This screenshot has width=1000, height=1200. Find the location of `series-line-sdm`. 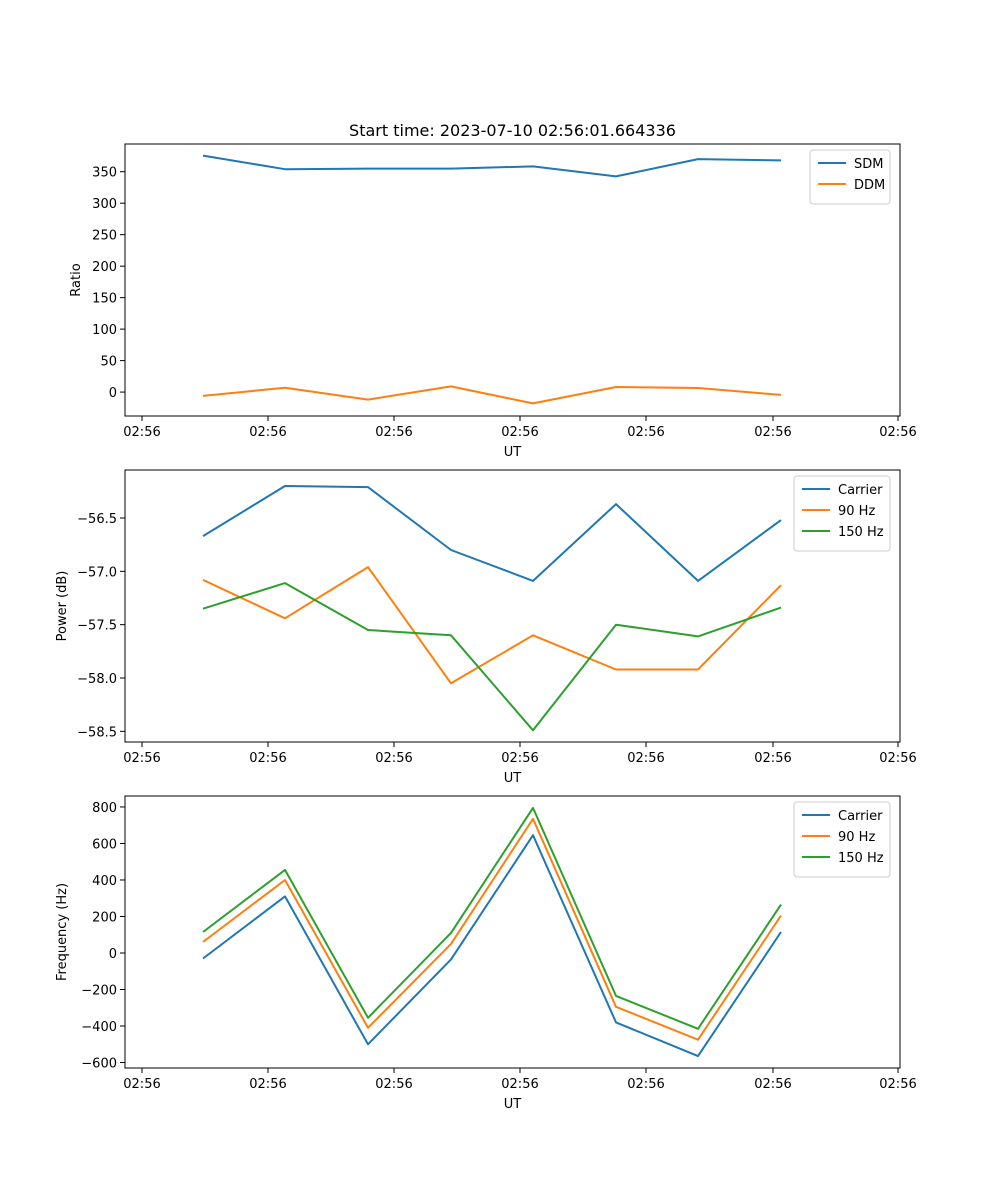

series-line-sdm is located at coordinates (492, 166).